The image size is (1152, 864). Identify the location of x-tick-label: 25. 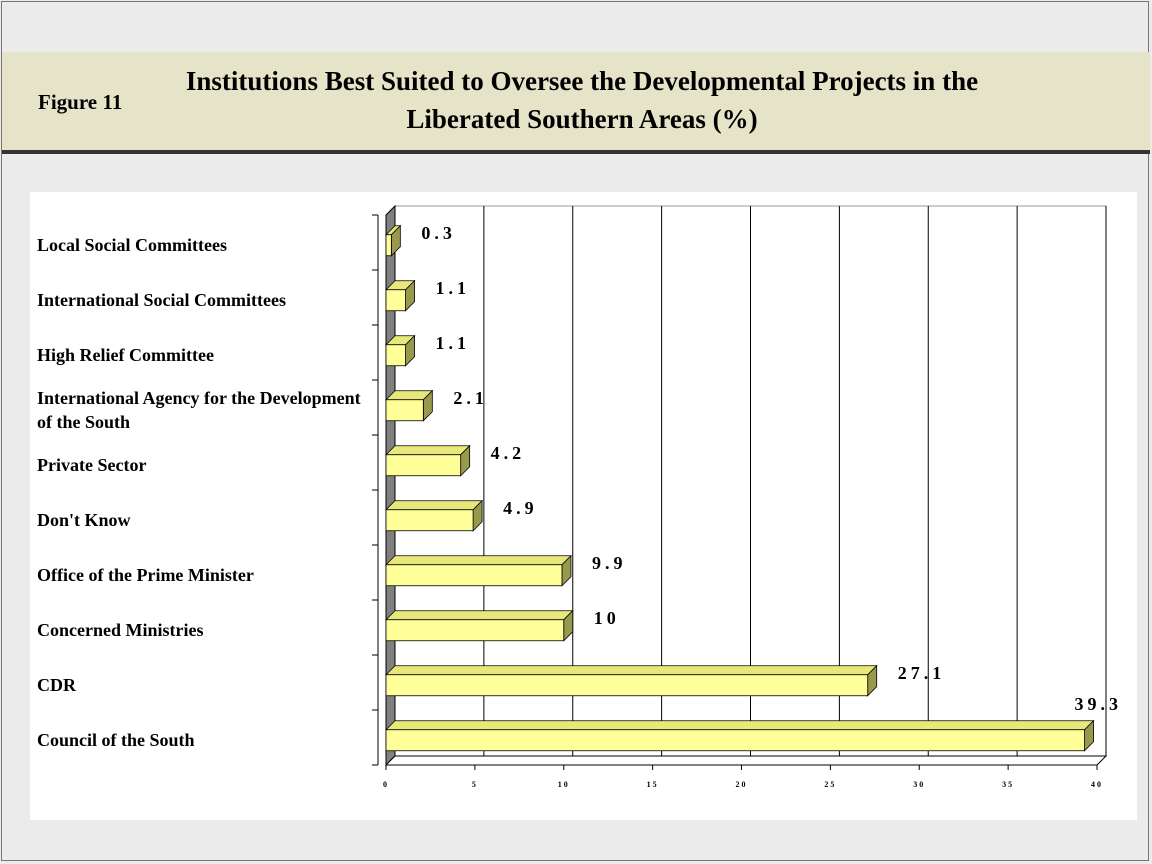
(830, 784).